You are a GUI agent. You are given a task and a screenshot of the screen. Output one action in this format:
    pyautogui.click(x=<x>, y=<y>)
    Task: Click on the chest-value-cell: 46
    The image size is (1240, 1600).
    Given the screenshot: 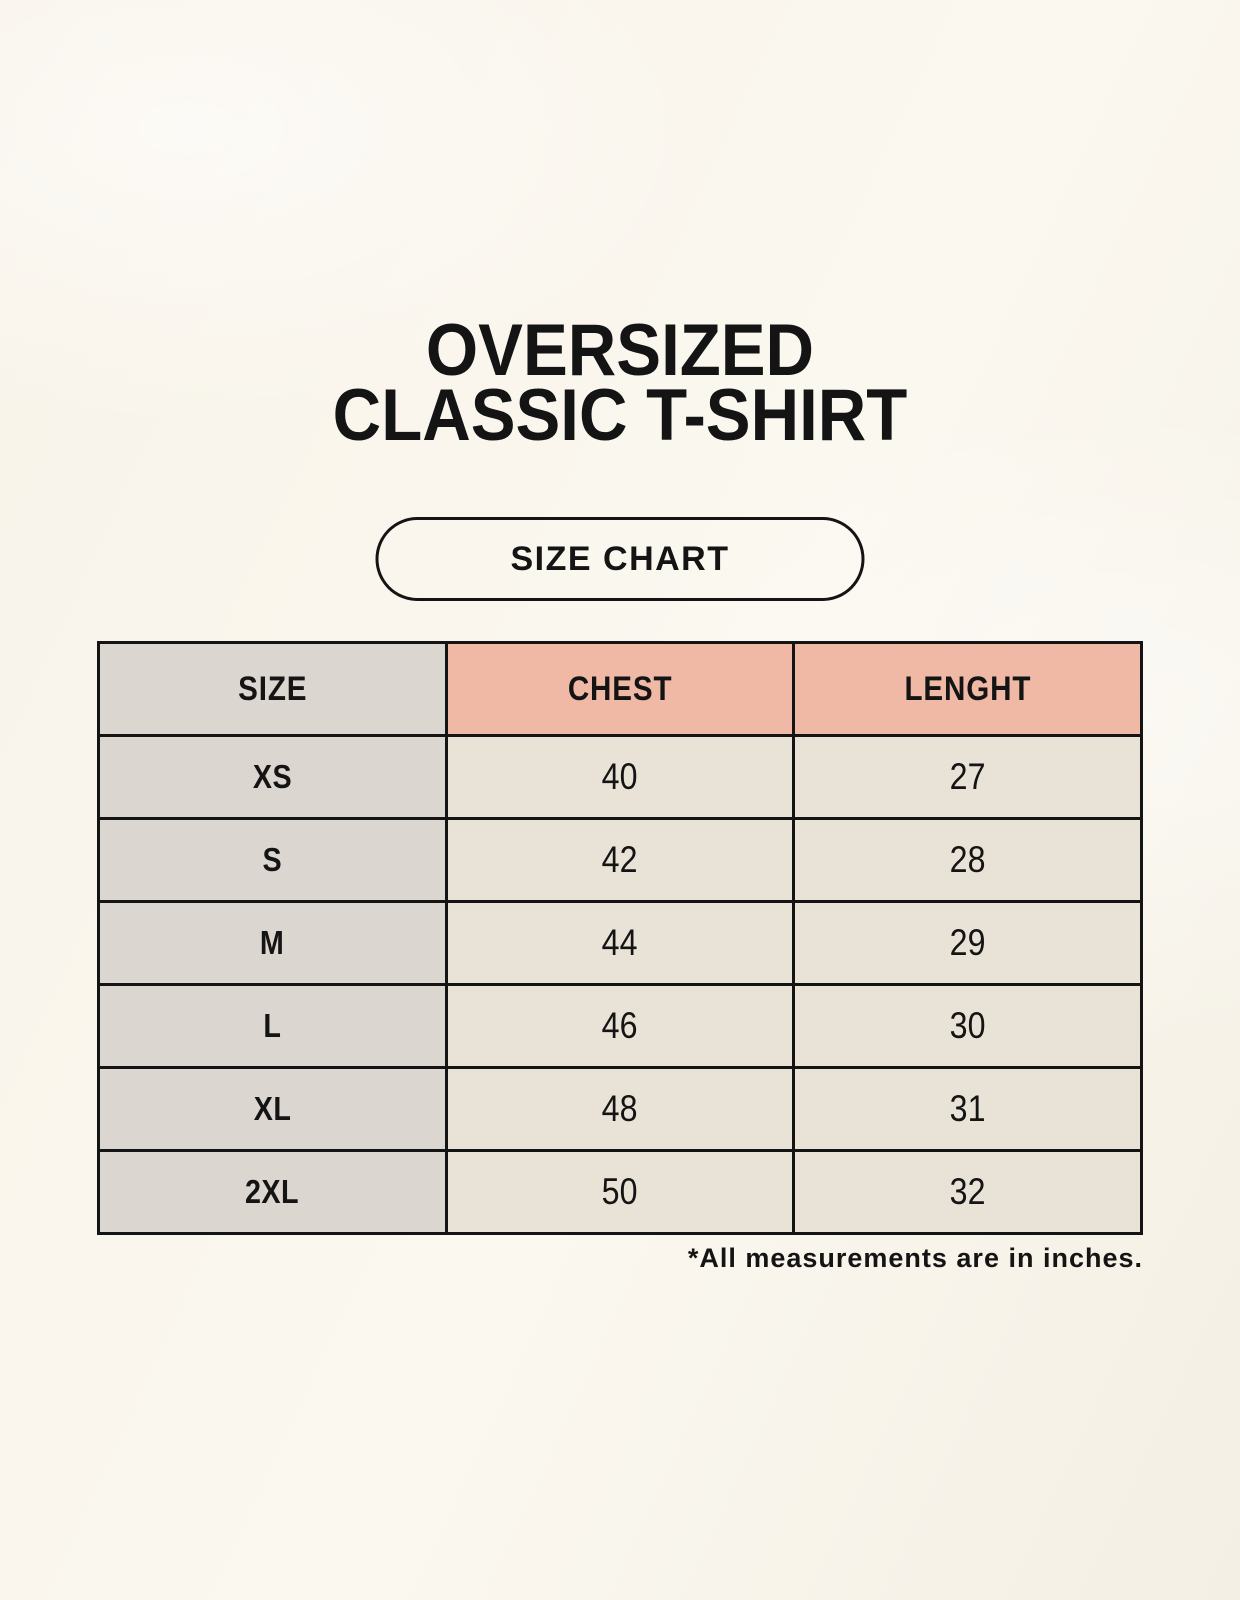 What is the action you would take?
    pyautogui.click(x=620, y=1026)
    